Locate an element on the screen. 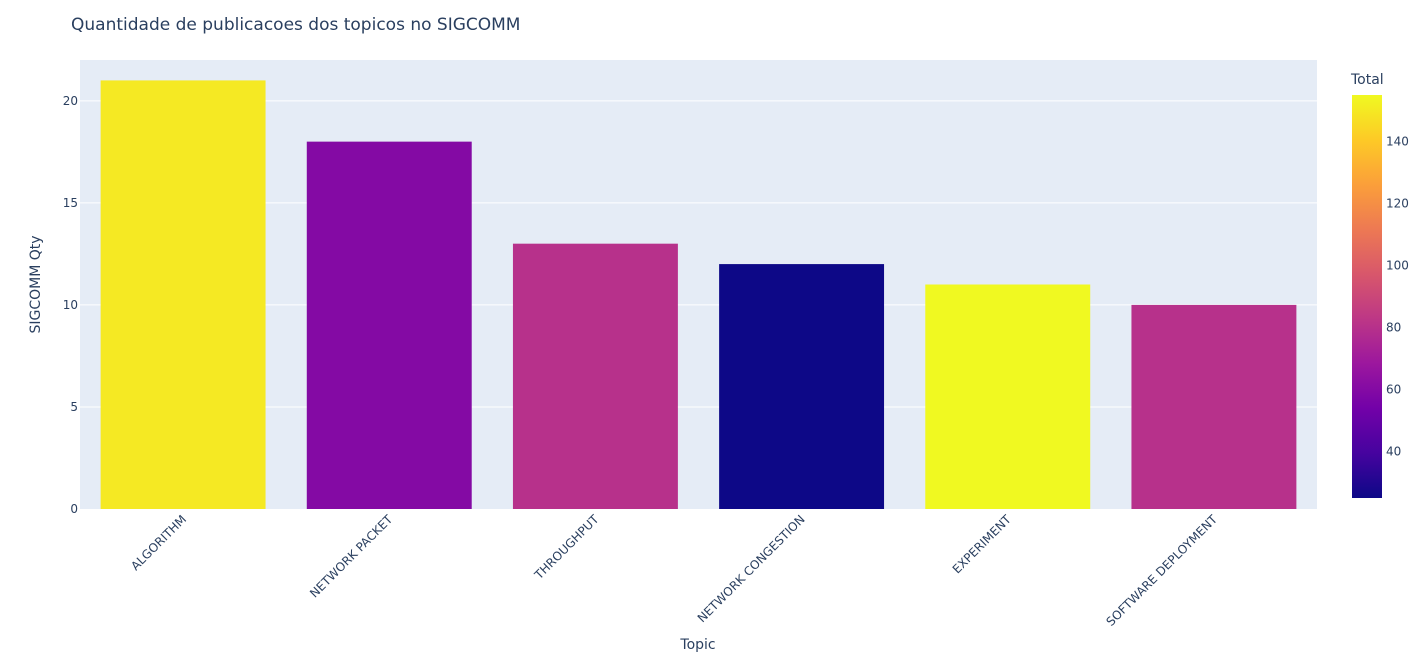 The width and height of the screenshot is (1424, 661). colorbar-tick-label: 140 is located at coordinates (1397, 142).